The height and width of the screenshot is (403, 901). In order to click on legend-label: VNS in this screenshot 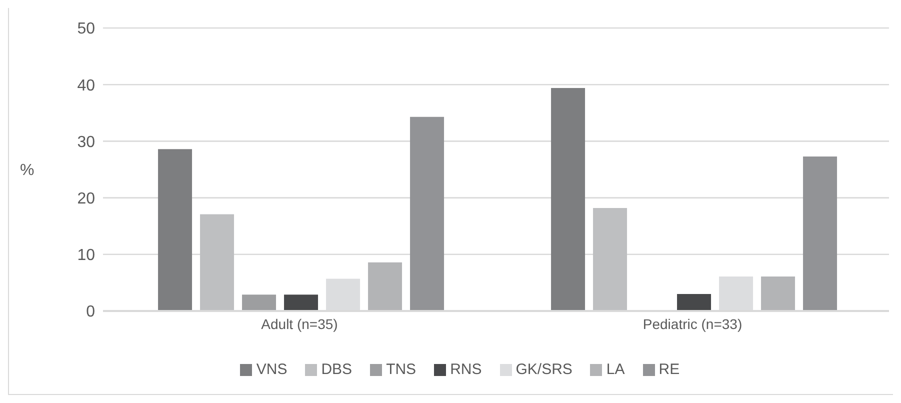, I will do `click(272, 369)`.